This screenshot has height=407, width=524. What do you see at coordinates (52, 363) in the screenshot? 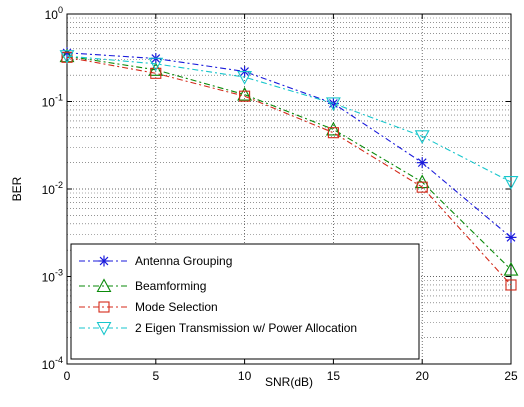
I see `y-tick-label: 10⁻⁴` at bounding box center [52, 363].